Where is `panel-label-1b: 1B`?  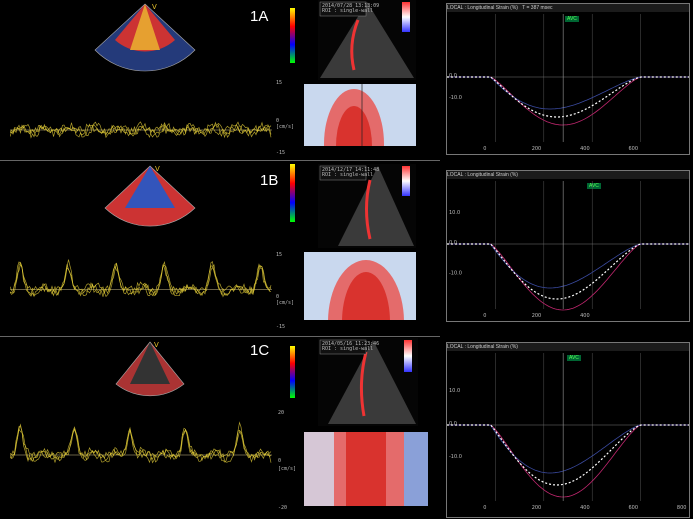 panel-label-1b: 1B is located at coordinates (269, 180).